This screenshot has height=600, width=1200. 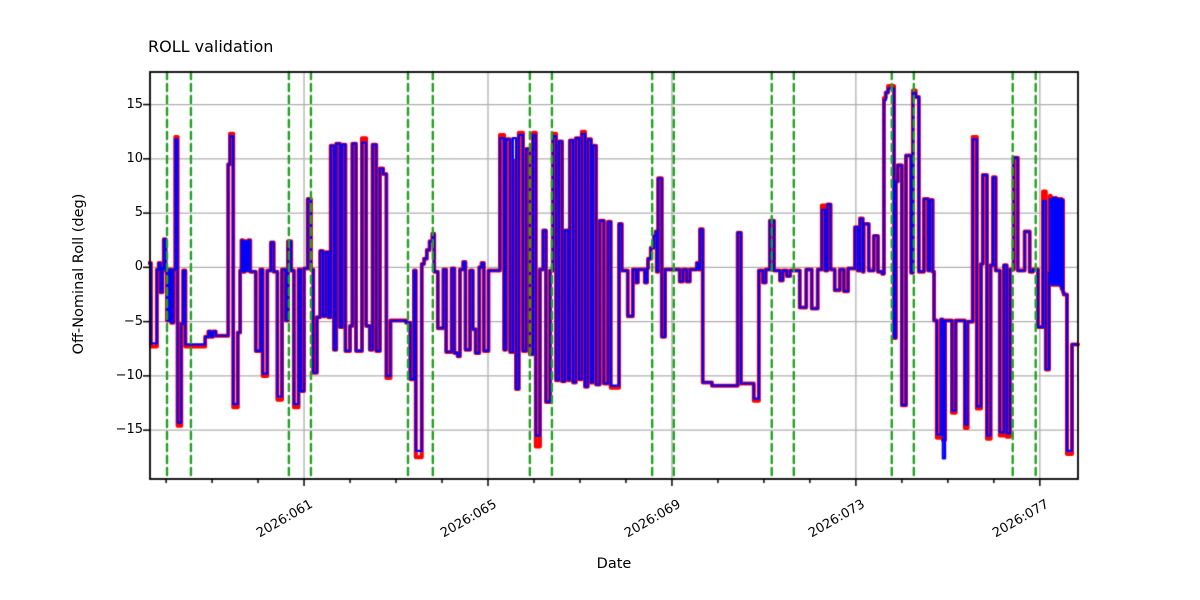 I want to click on x-axis-label: Date, so click(x=614, y=564).